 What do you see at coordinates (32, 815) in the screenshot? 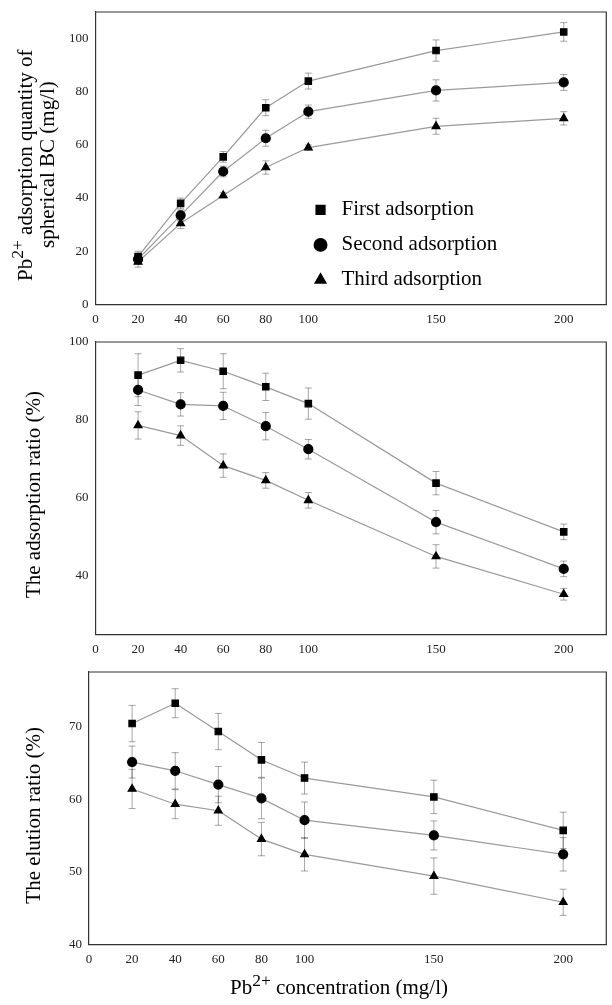
I see `y-axis-title: The elution ratio (%)` at bounding box center [32, 815].